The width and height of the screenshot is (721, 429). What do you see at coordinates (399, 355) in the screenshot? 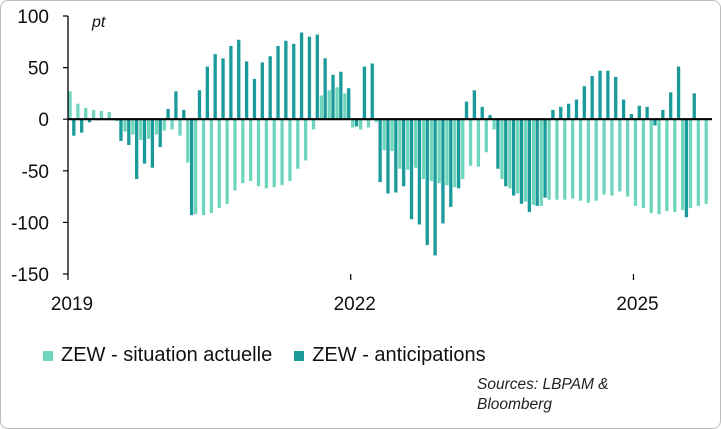
I see `legend-label-expect: ZEW - anticipations` at bounding box center [399, 355].